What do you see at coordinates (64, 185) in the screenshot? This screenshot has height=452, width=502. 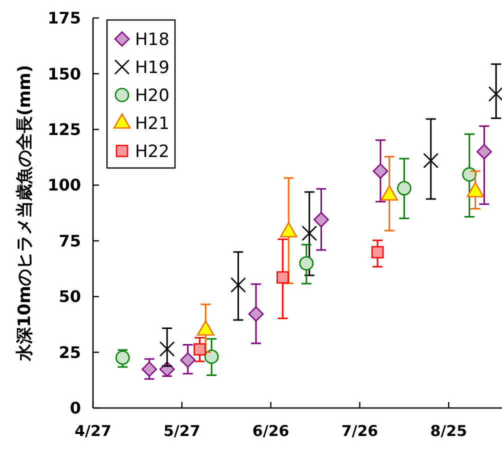 I see `y-tick-label: 100` at bounding box center [64, 185].